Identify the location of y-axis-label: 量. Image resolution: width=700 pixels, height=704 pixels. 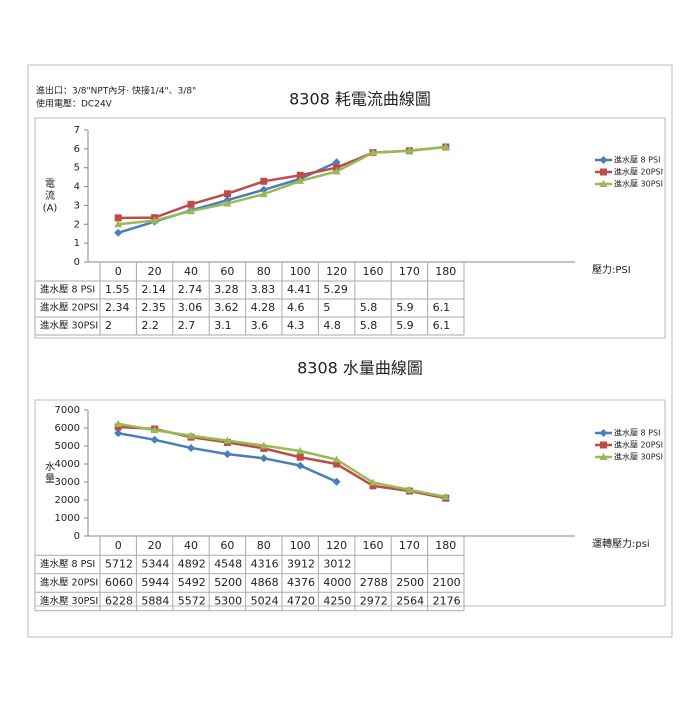
(50, 479).